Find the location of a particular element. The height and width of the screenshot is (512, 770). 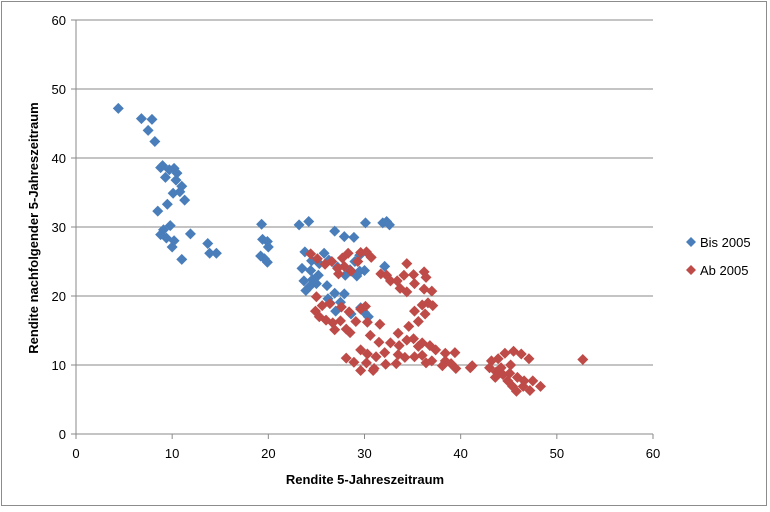

y-tick-label: 30 is located at coordinates (59, 227).